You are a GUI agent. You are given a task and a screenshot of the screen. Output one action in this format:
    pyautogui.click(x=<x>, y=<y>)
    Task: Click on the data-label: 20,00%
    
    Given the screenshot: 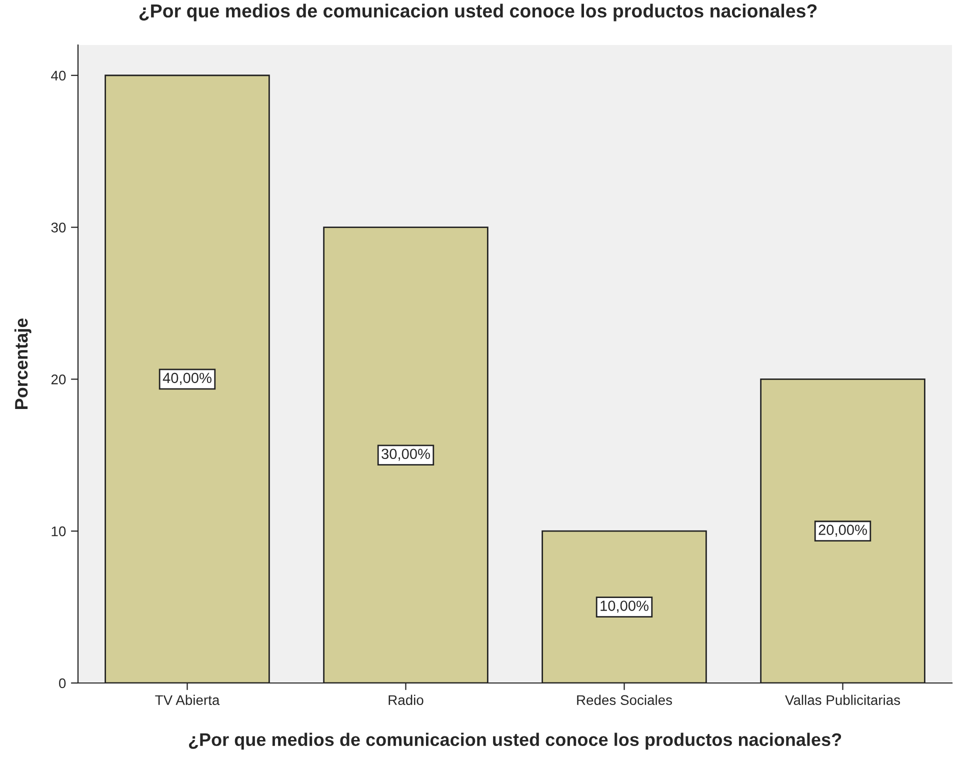 What is the action you would take?
    pyautogui.click(x=842, y=530)
    